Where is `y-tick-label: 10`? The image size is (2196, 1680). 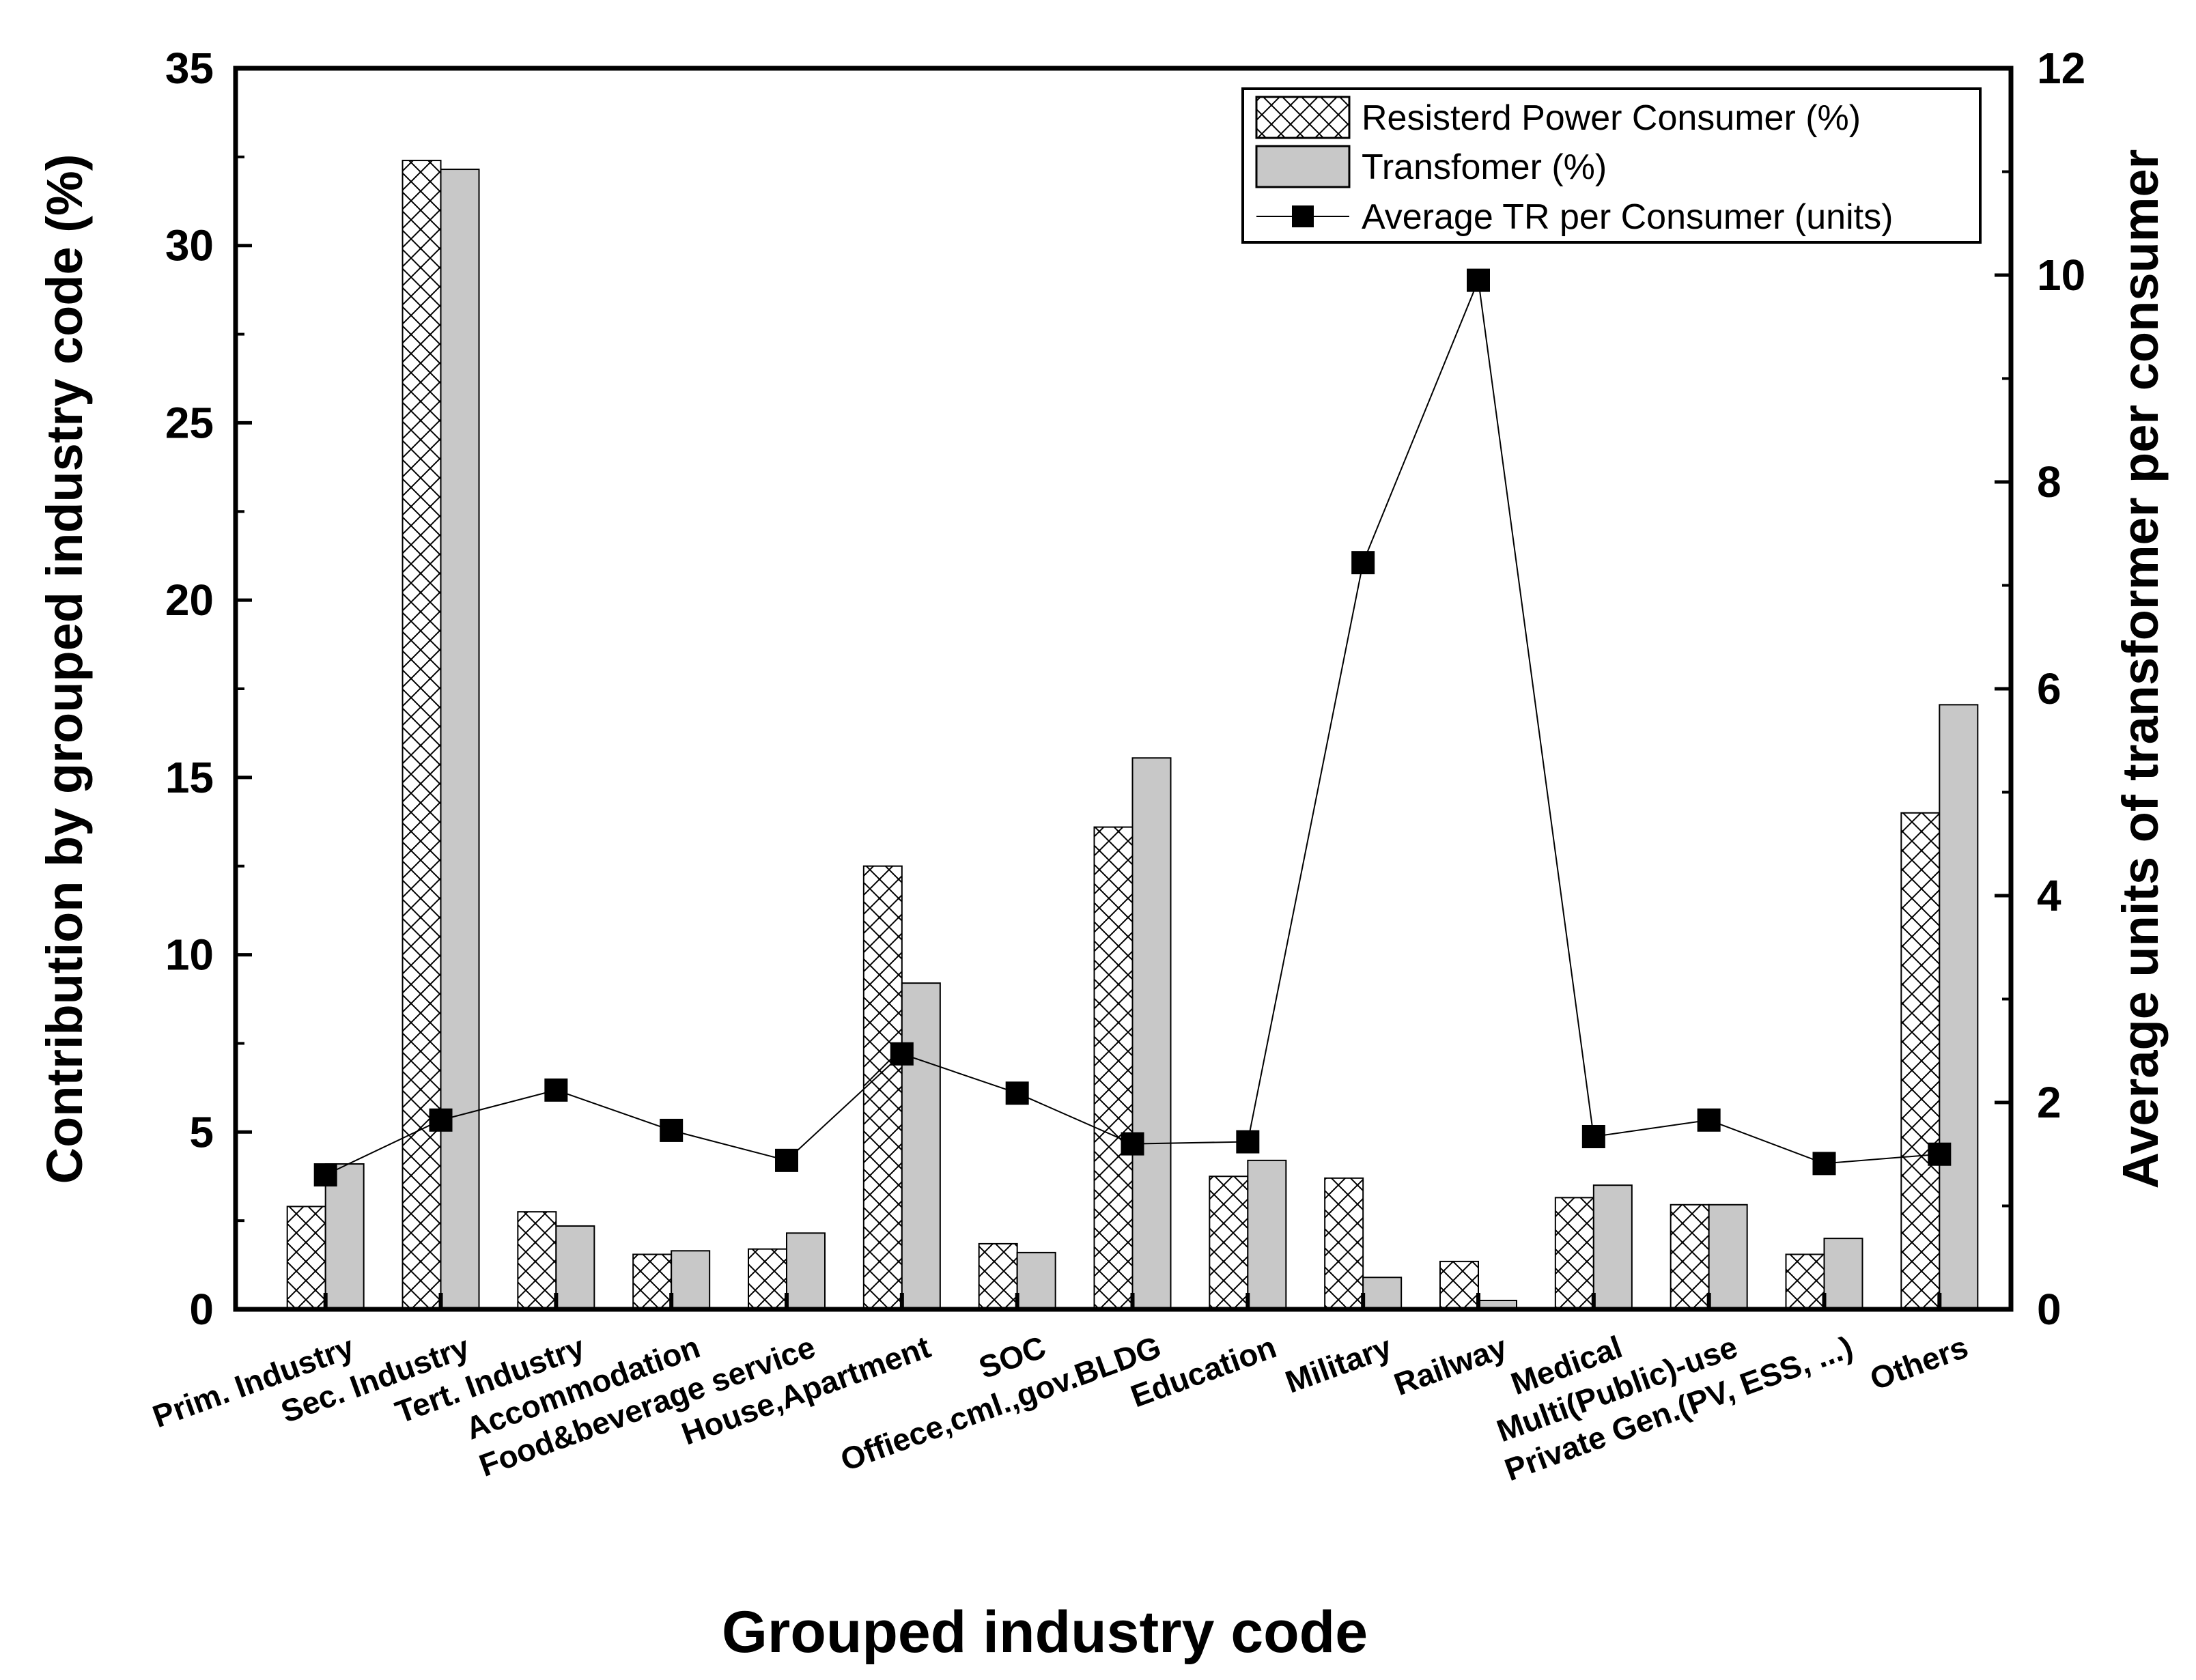
y-tick-label: 10 is located at coordinates (189, 955).